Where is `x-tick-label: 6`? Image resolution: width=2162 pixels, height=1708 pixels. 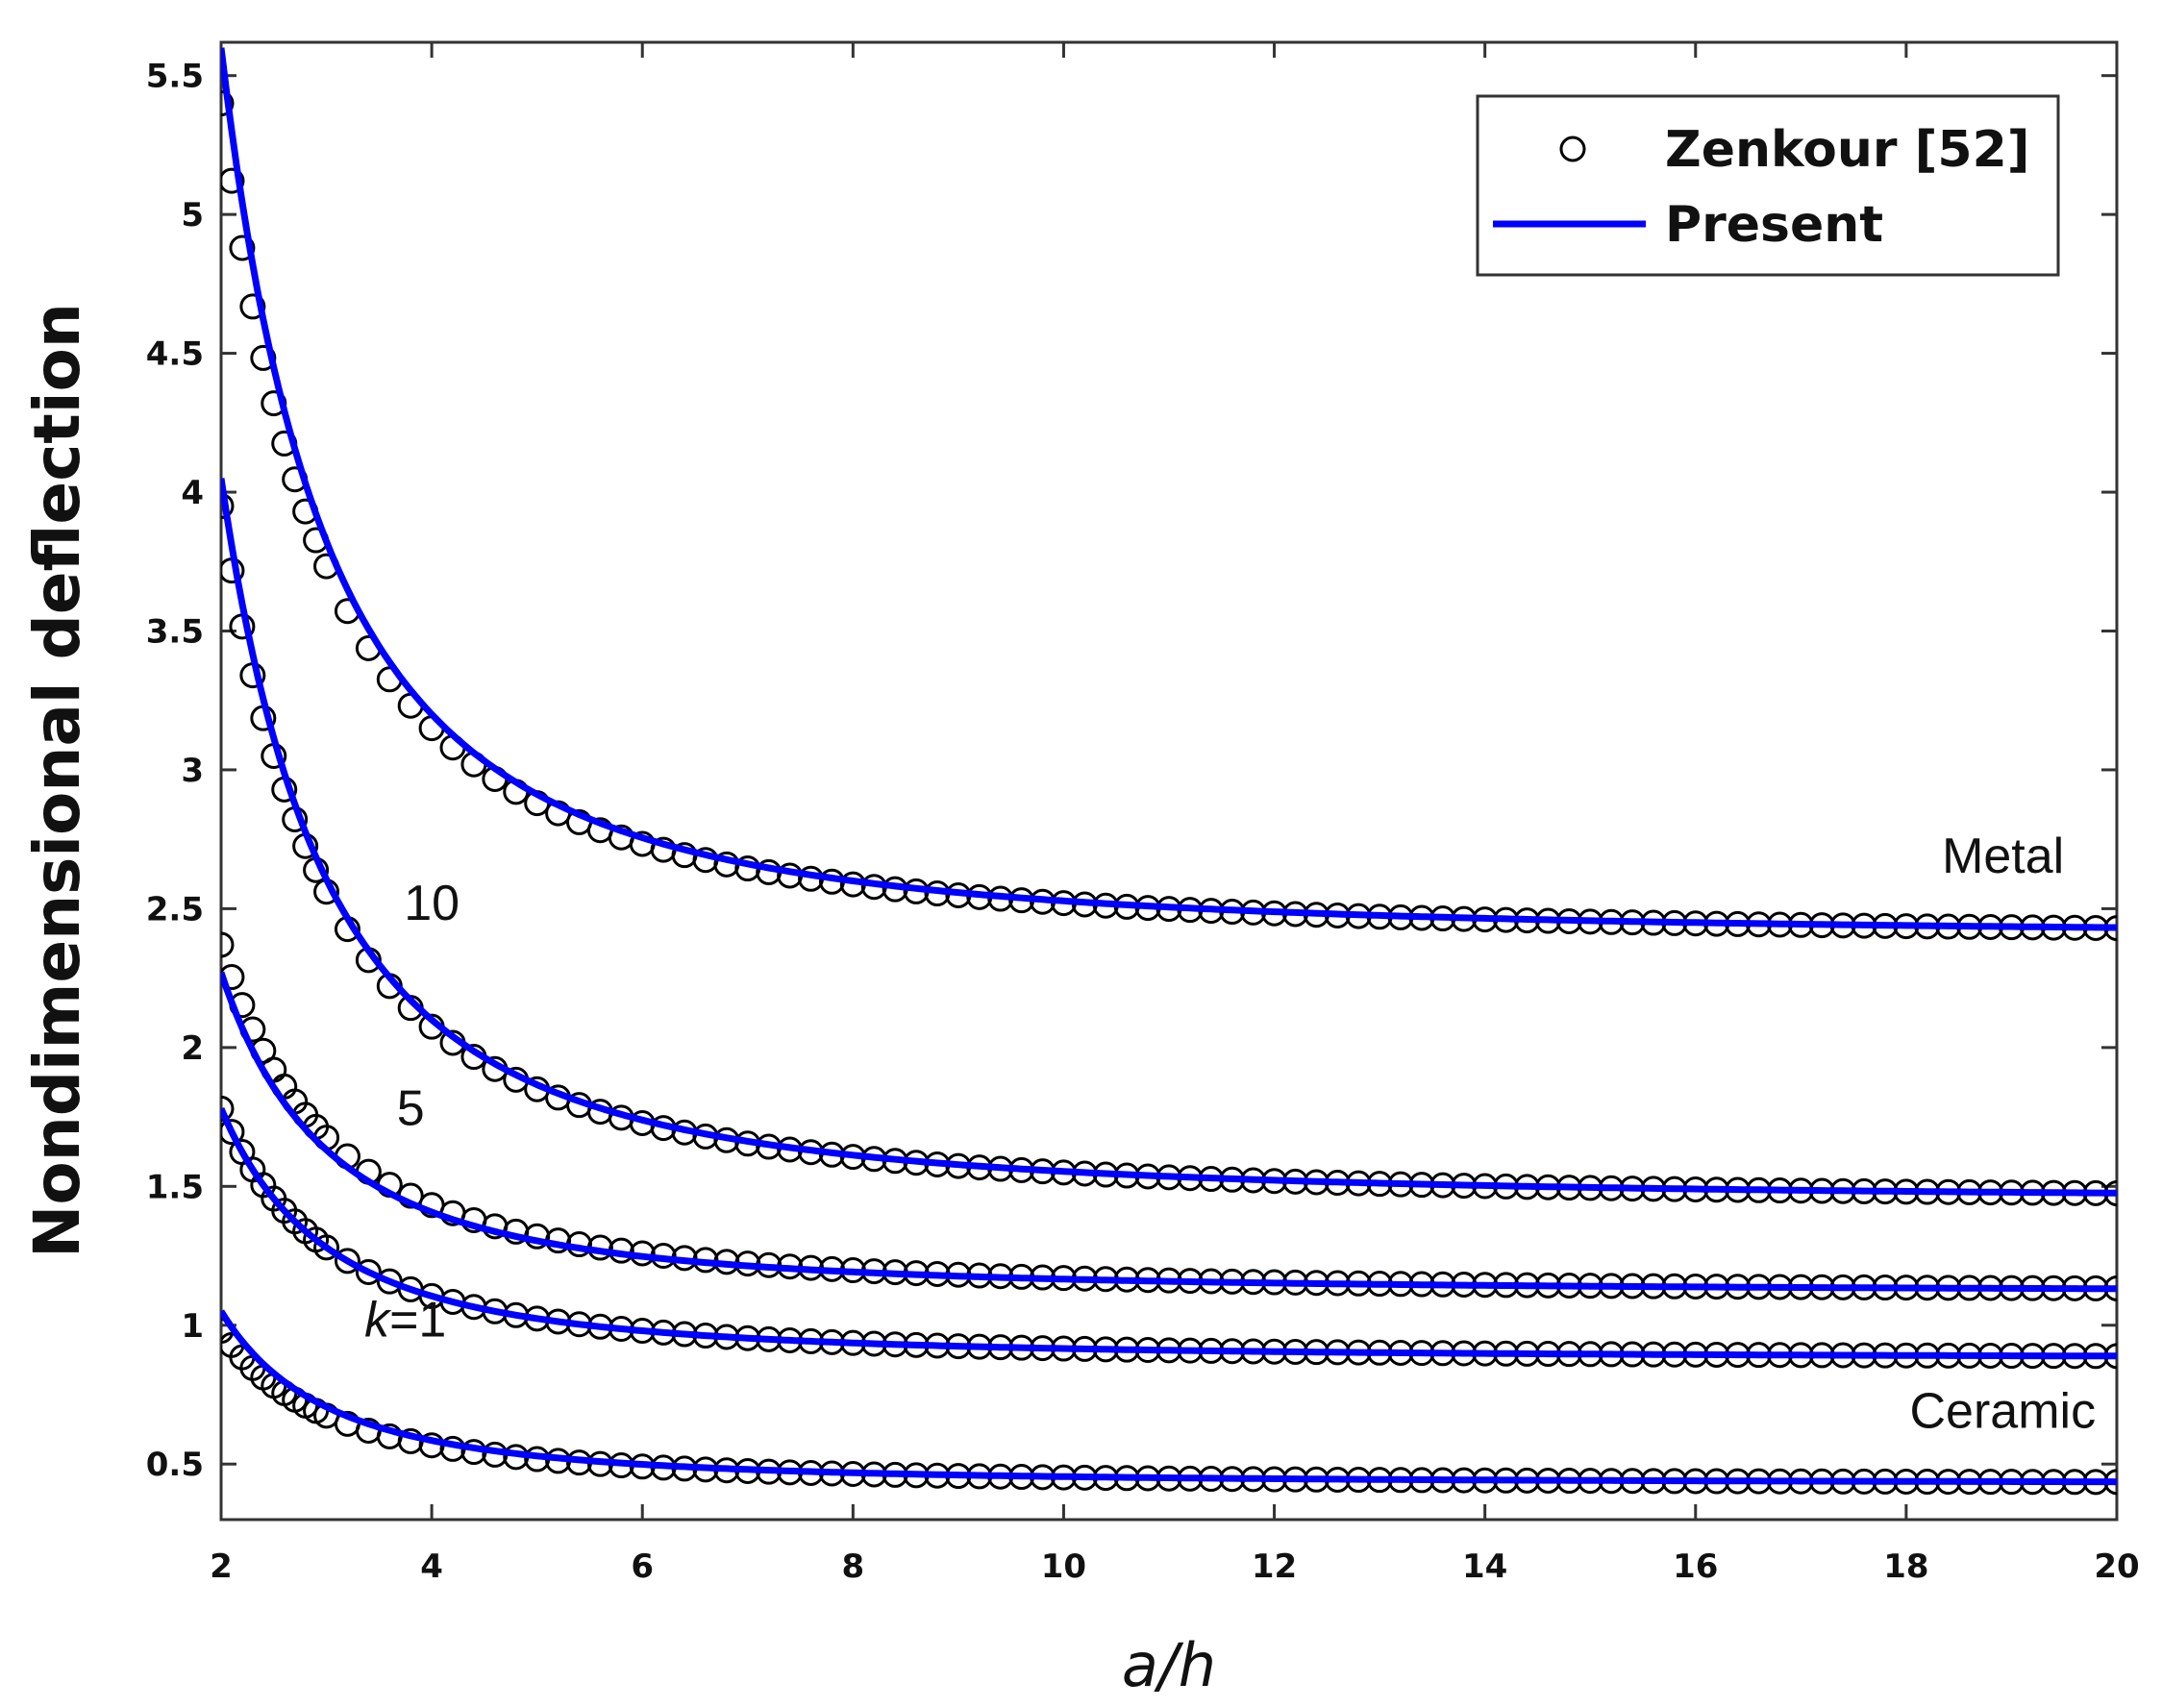 x-tick-label: 6 is located at coordinates (642, 1567).